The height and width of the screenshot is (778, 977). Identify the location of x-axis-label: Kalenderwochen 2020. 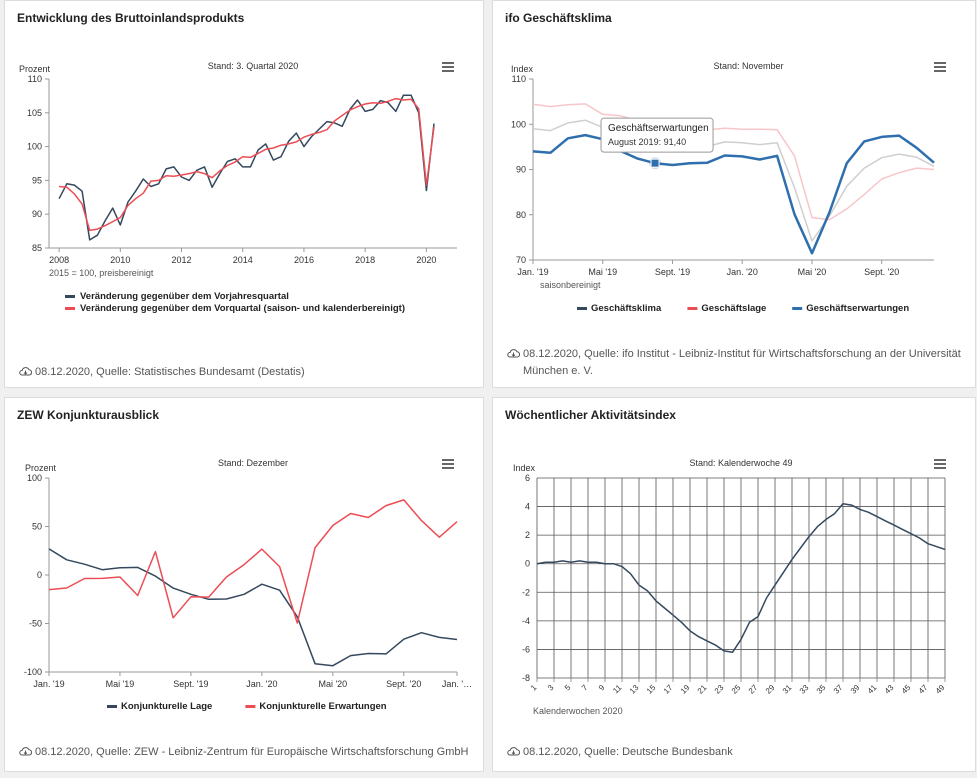
(578, 711).